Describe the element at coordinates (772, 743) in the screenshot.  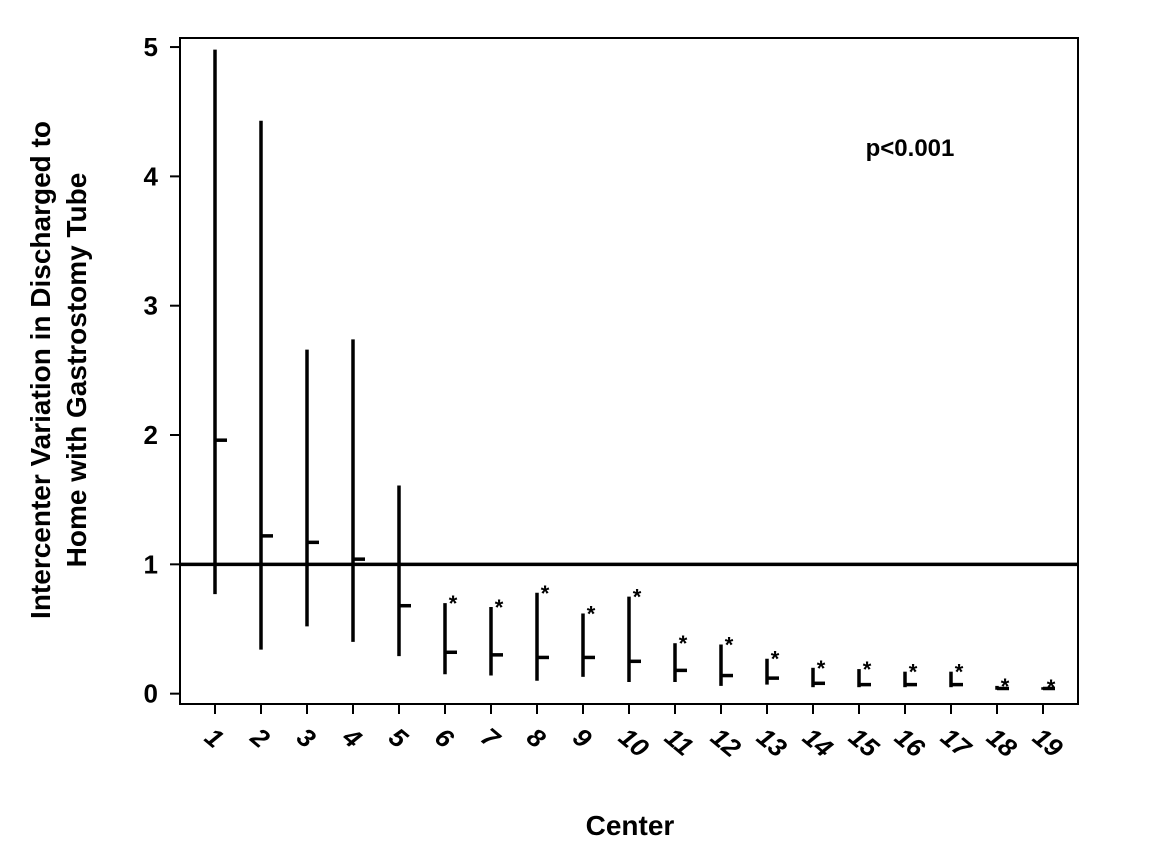
I see `x-tick-label: 13` at that location.